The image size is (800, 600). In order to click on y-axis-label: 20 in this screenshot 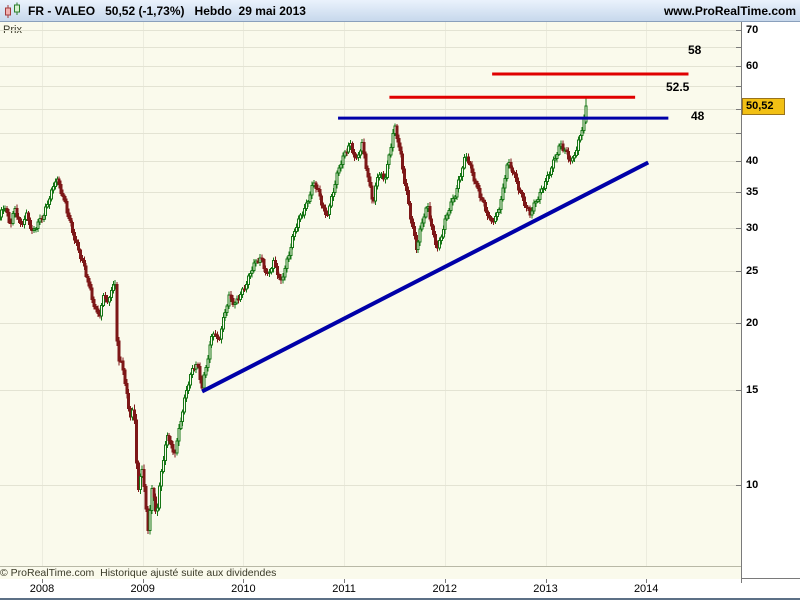, I will do `click(752, 322)`.